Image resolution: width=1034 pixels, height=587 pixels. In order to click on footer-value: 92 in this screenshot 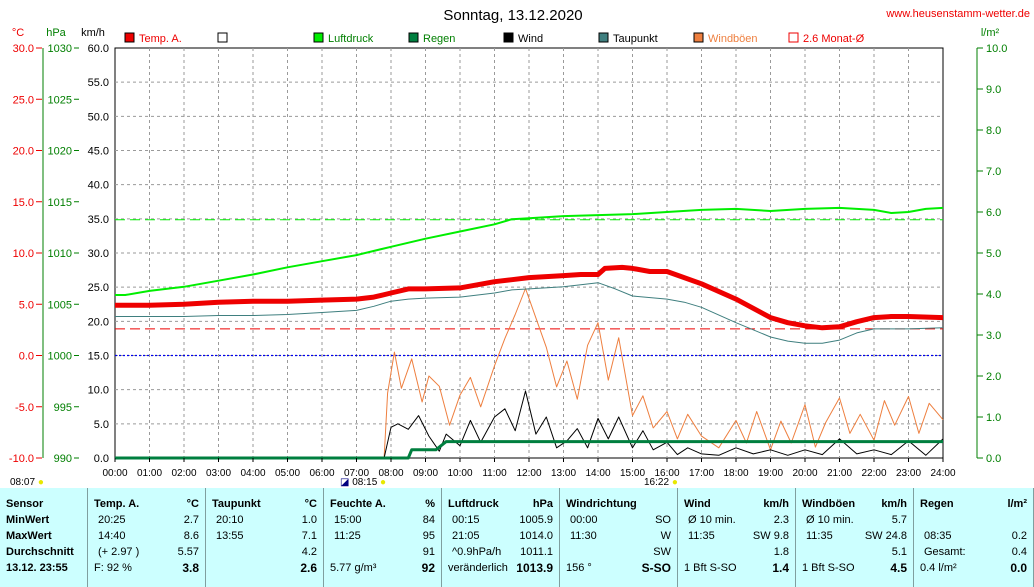, I will do `click(428, 568)`.